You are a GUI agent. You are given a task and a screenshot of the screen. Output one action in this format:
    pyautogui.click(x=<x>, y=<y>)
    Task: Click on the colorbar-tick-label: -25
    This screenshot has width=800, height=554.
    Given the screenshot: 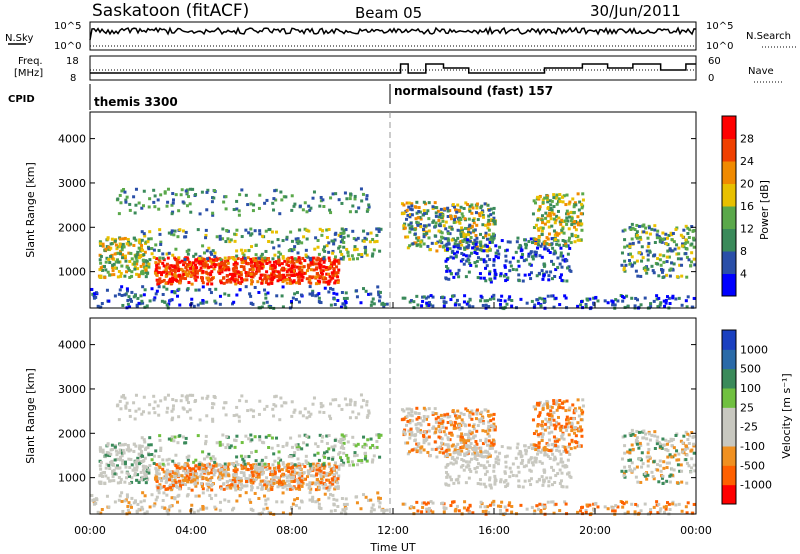 What is the action you would take?
    pyautogui.click(x=749, y=427)
    